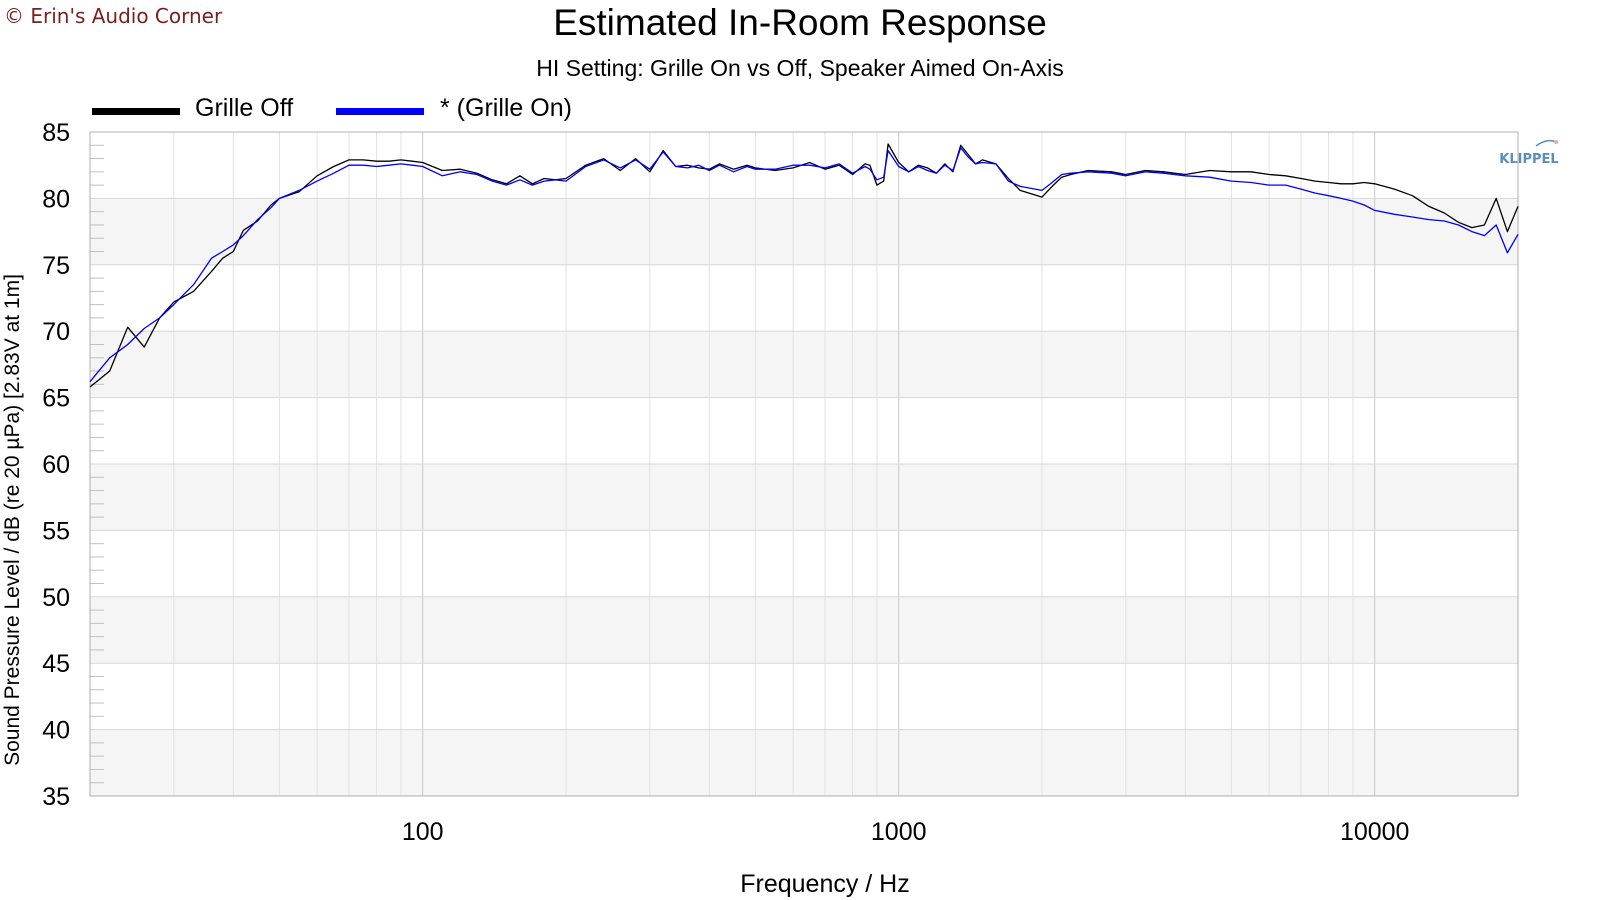 The width and height of the screenshot is (1600, 900). Describe the element at coordinates (56, 266) in the screenshot. I see `y-tick-label-75: 75` at that location.